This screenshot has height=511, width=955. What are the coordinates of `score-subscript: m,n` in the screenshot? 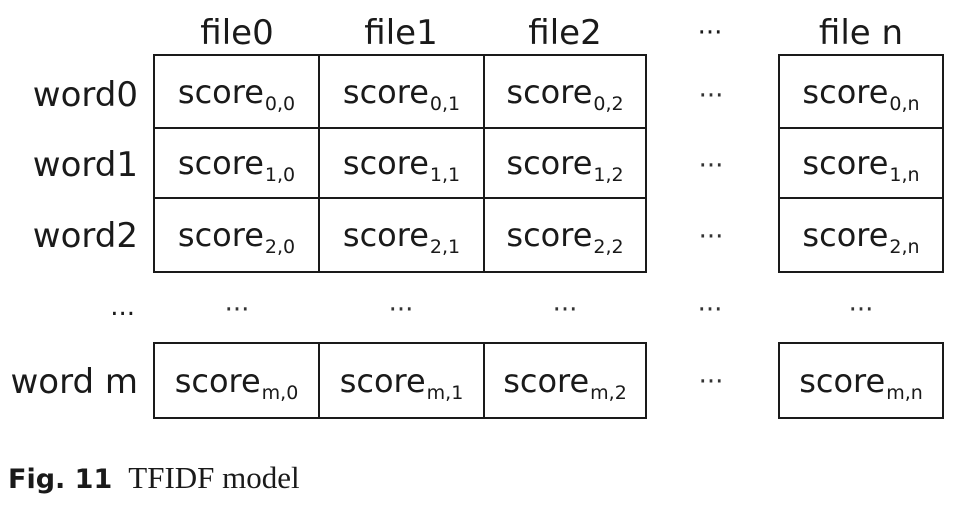 It's located at (904, 392).